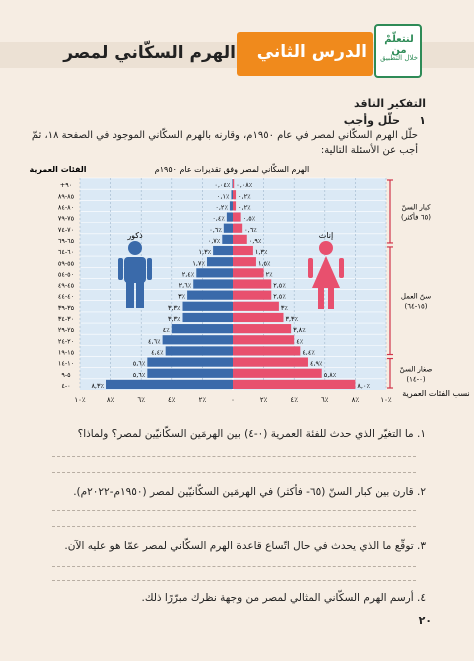  I want to click on female-value-label: ٢٪, so click(270, 274).